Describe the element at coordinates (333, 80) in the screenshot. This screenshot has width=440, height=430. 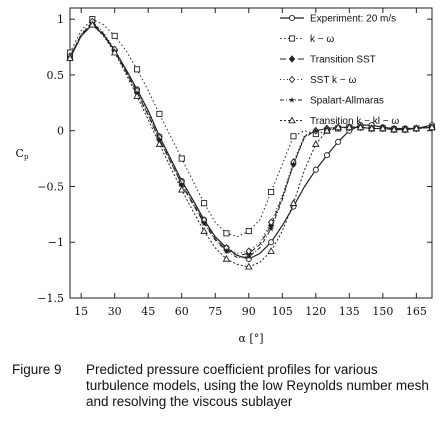
I see `legend-label: SST k − ω` at that location.